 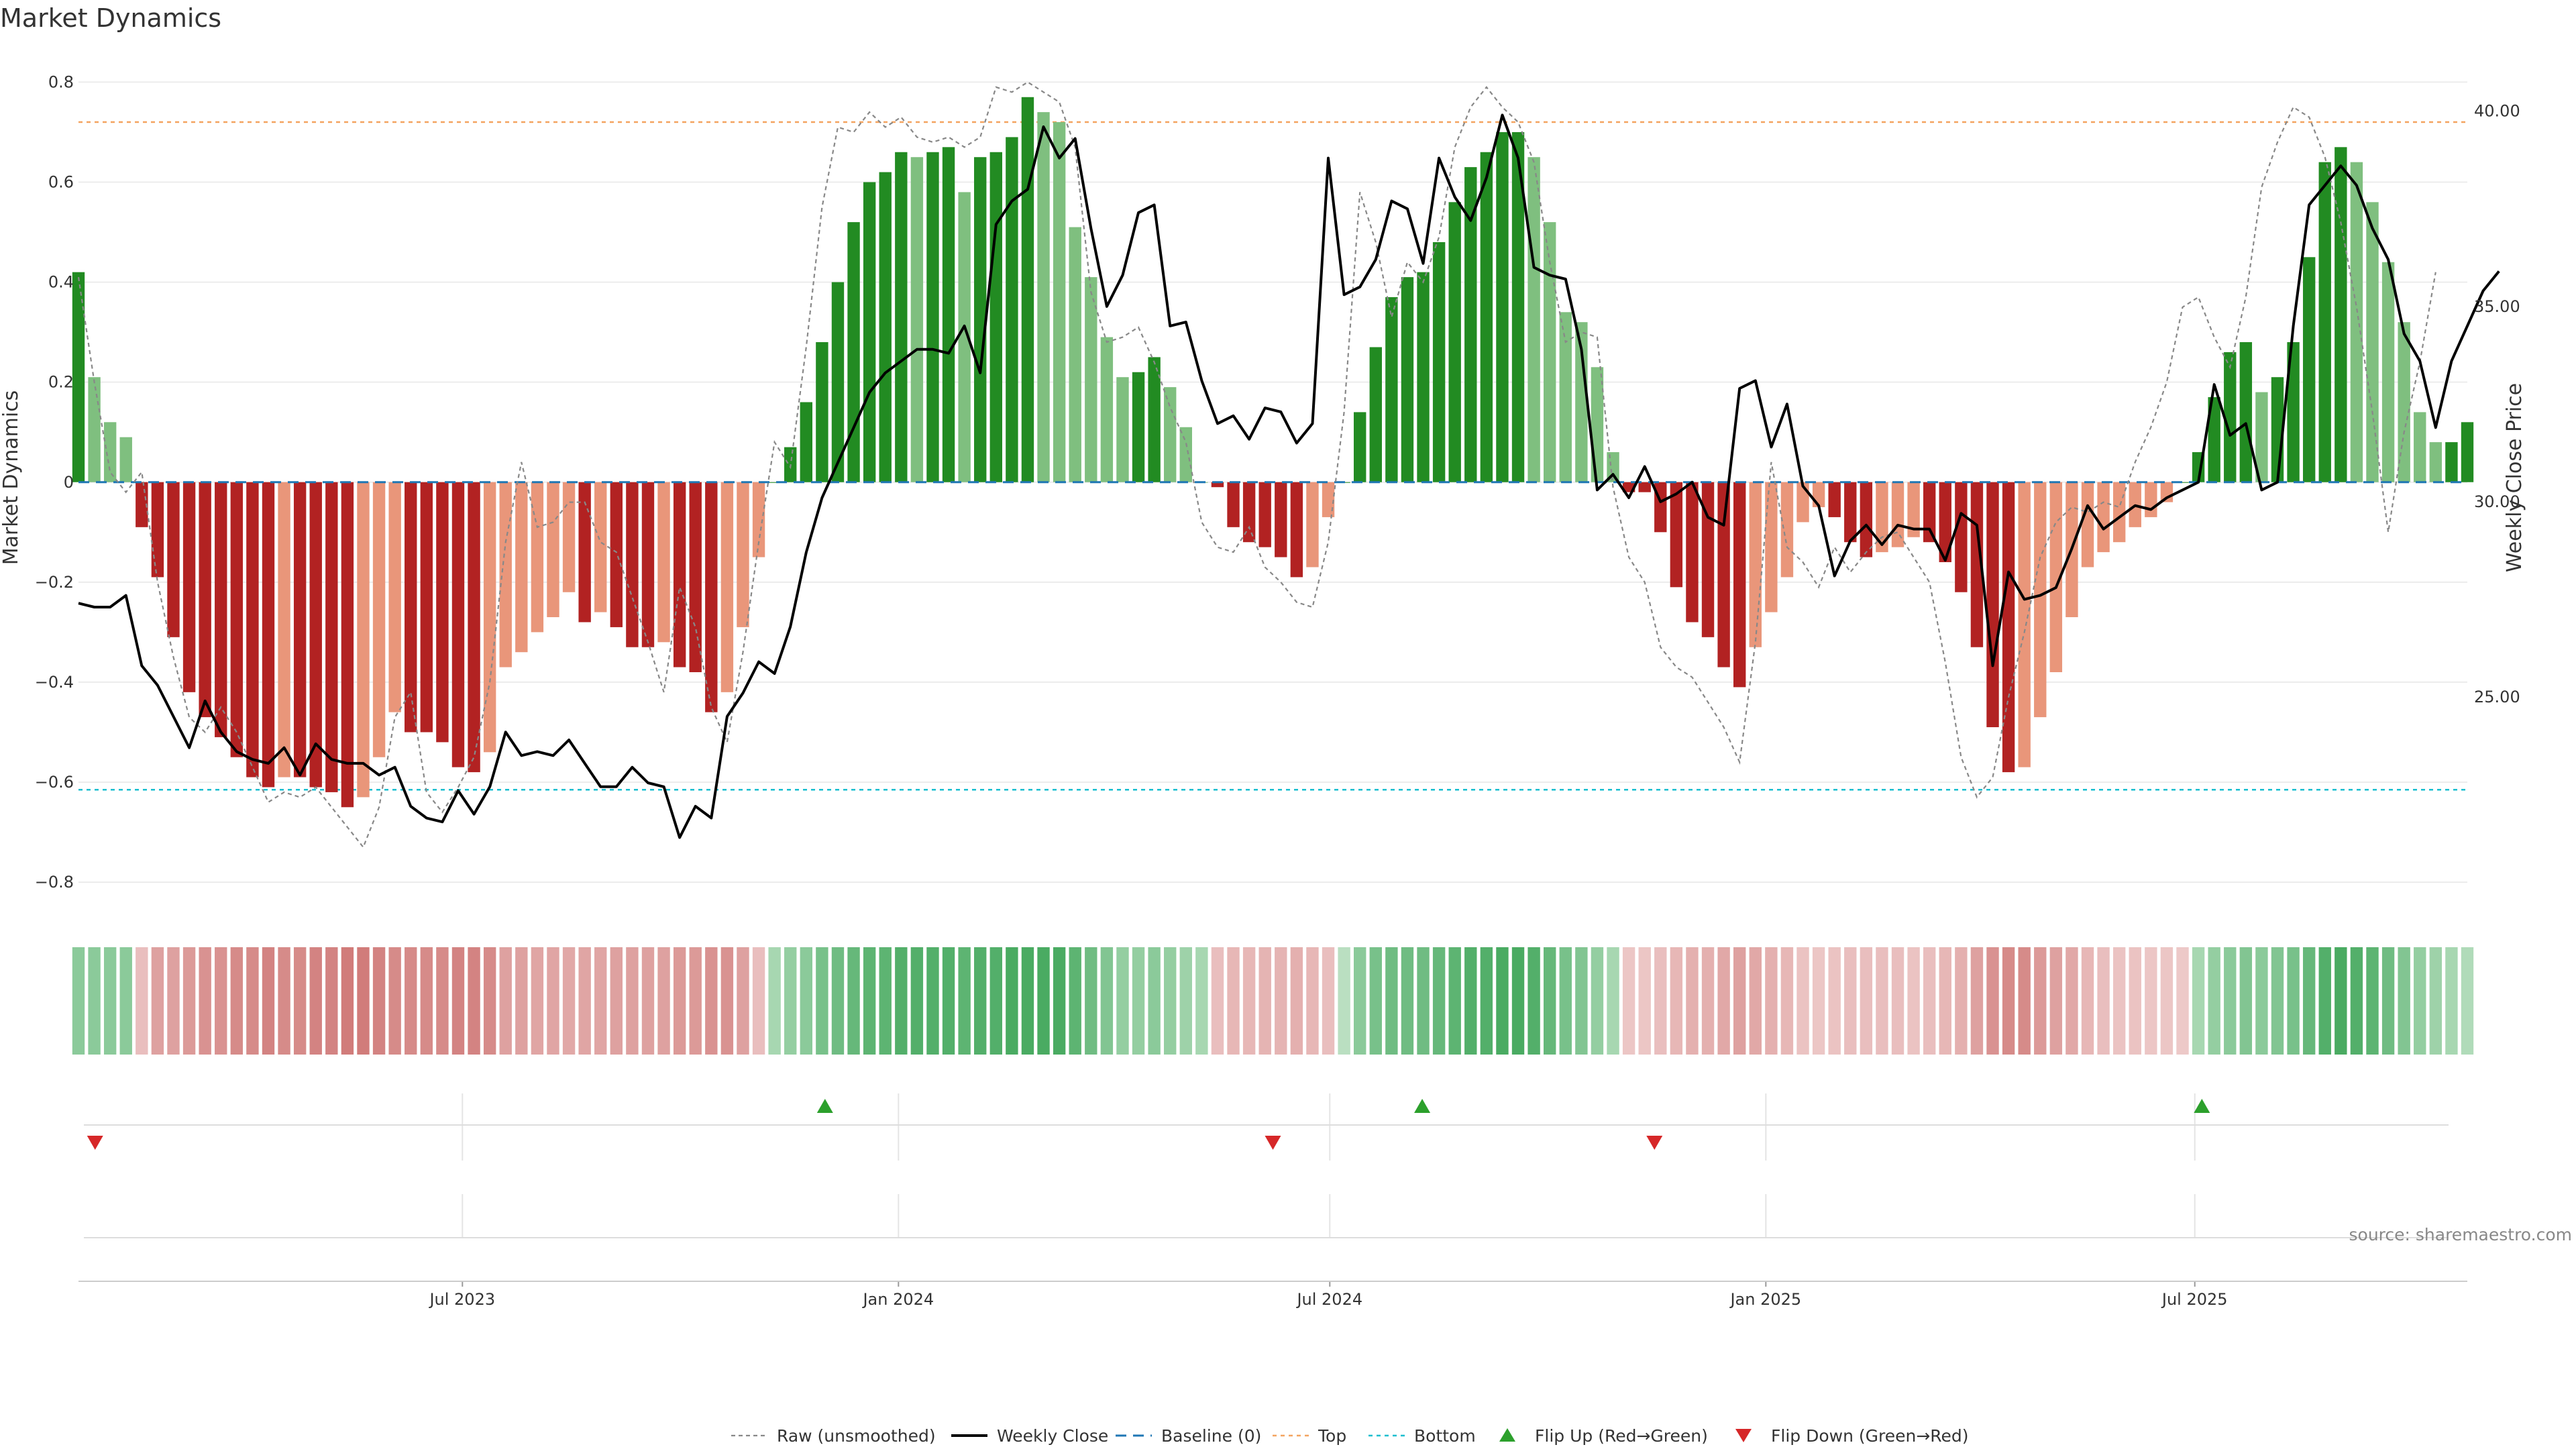 I want to click on y-tick-label: −0.2, so click(x=54, y=582).